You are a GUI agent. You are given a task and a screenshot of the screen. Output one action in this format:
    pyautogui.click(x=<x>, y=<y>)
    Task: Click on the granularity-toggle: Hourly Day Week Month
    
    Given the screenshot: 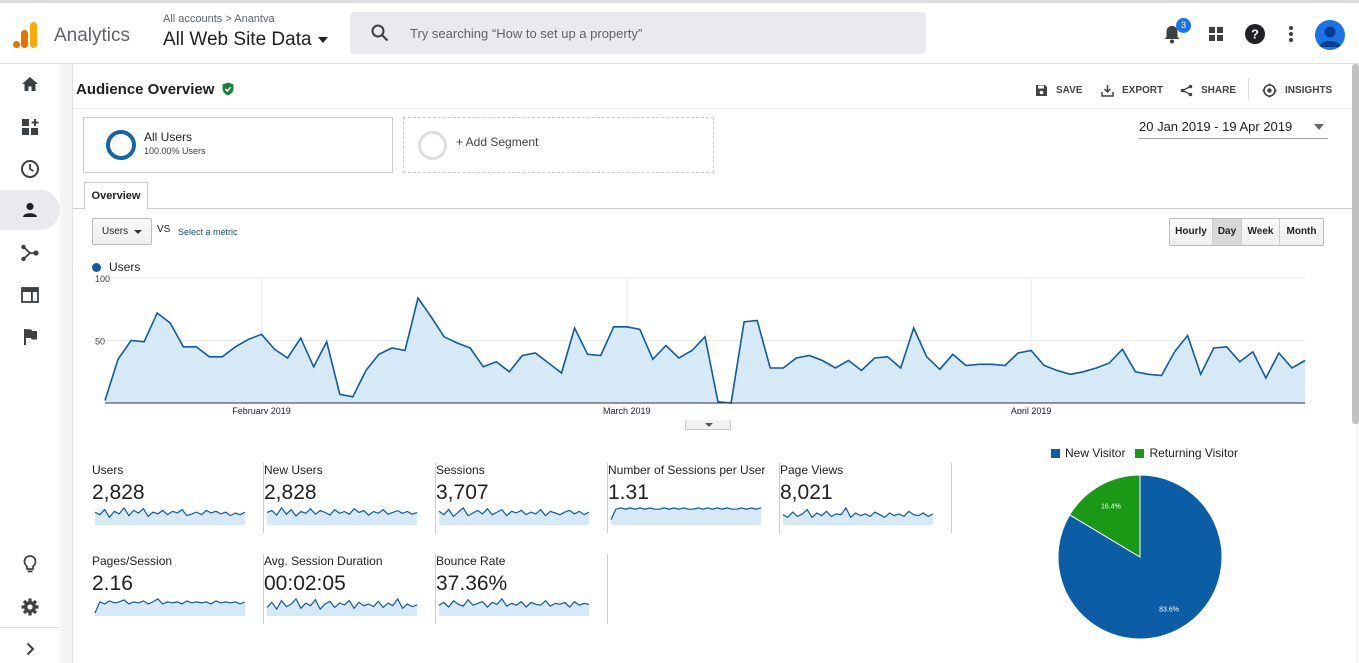 What is the action you would take?
    pyautogui.click(x=1246, y=232)
    